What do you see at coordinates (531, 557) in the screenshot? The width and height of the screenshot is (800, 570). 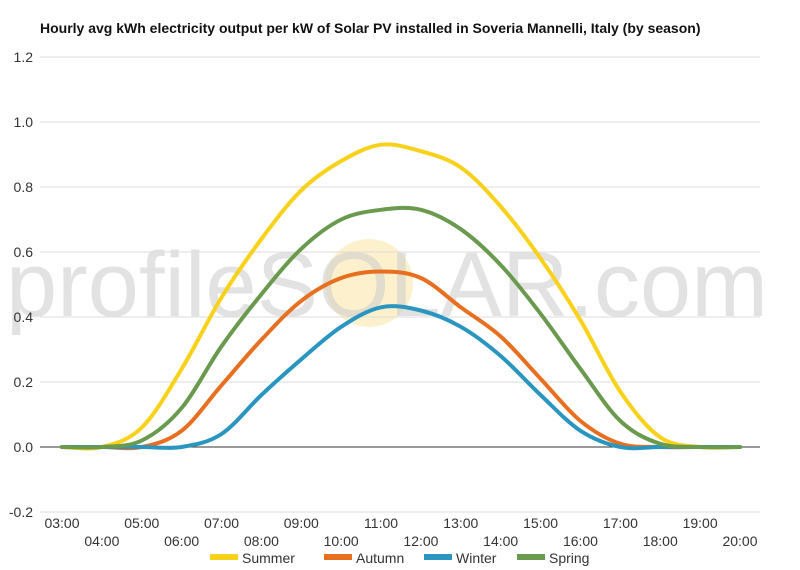 I see `legend-swatch-spring` at bounding box center [531, 557].